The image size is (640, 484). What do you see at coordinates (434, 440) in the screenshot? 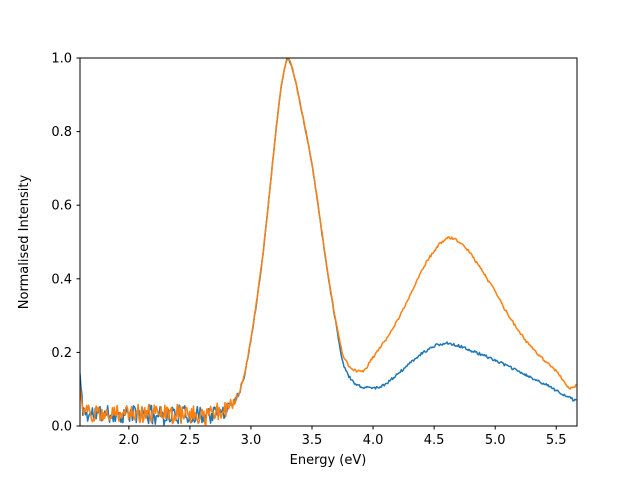
I see `x-tick-label: 4.5` at bounding box center [434, 440].